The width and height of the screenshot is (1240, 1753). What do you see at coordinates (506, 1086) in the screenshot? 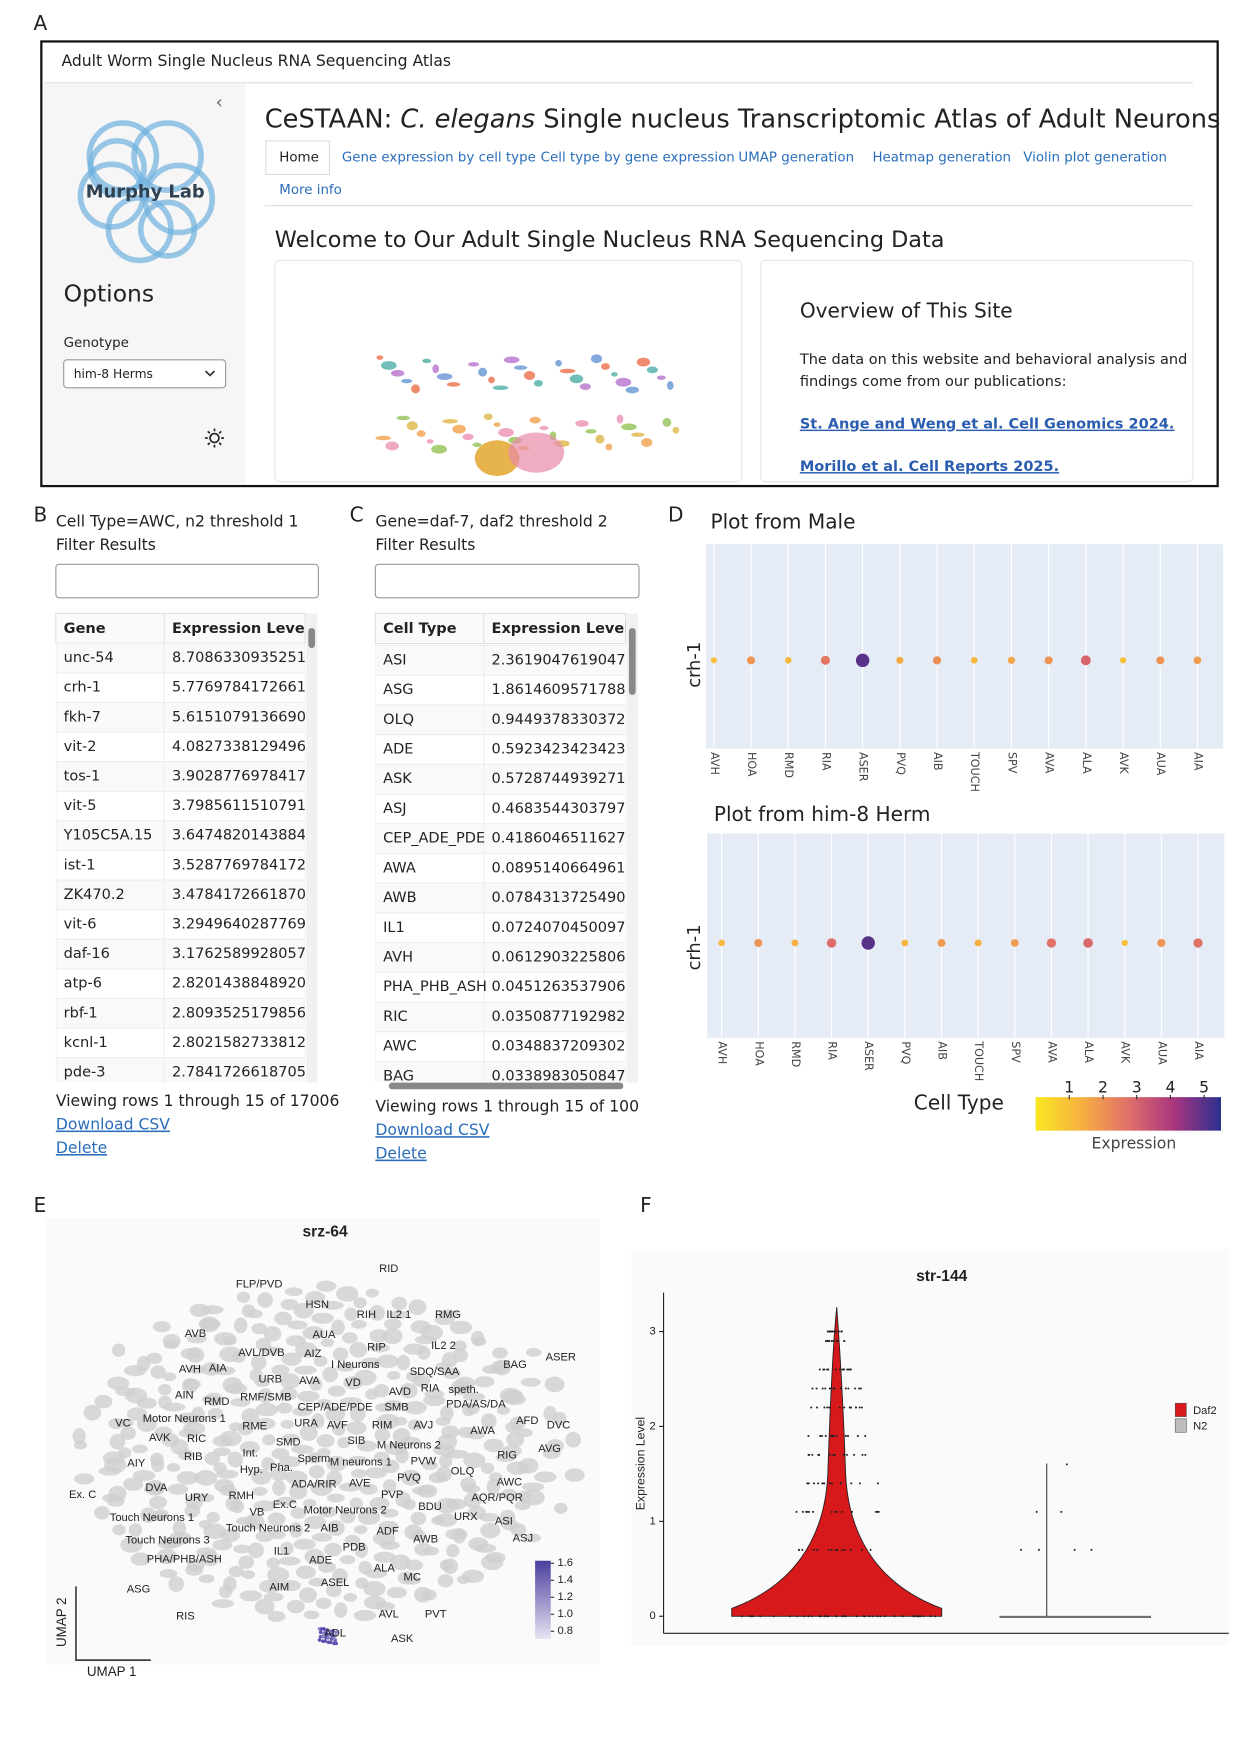
I see `hscroll-thumb` at bounding box center [506, 1086].